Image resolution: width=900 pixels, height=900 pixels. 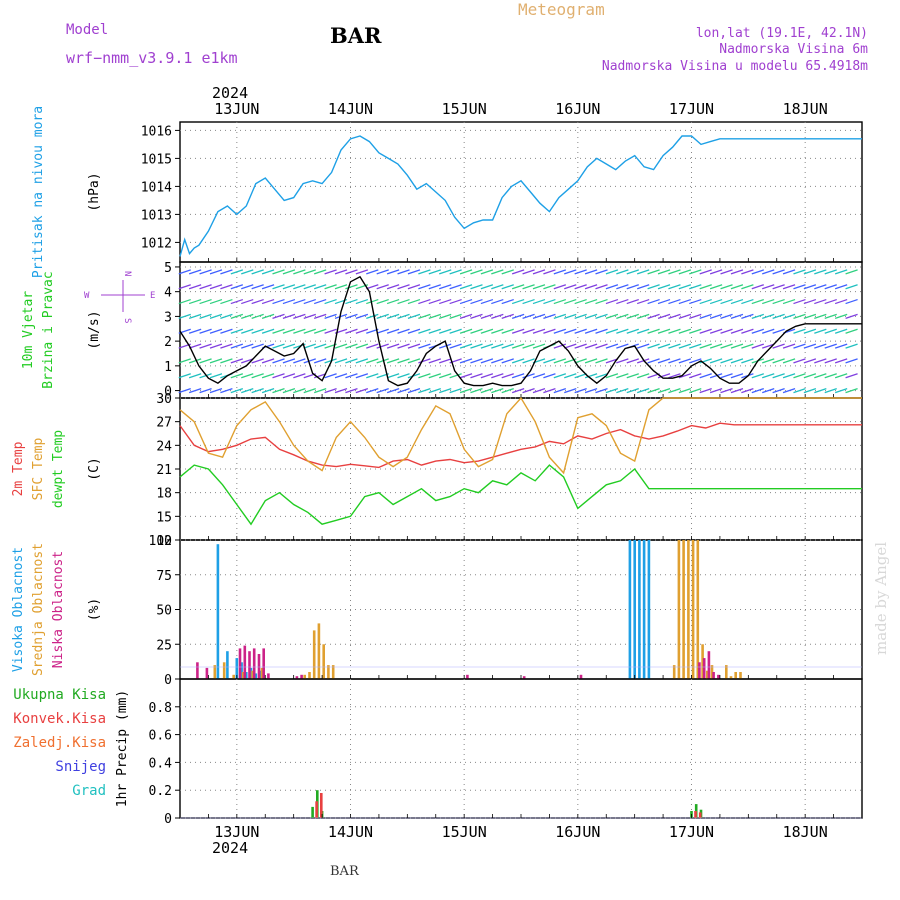 What do you see at coordinates (700, 815) in the screenshot?
I see `precip-bar` at bounding box center [700, 815].